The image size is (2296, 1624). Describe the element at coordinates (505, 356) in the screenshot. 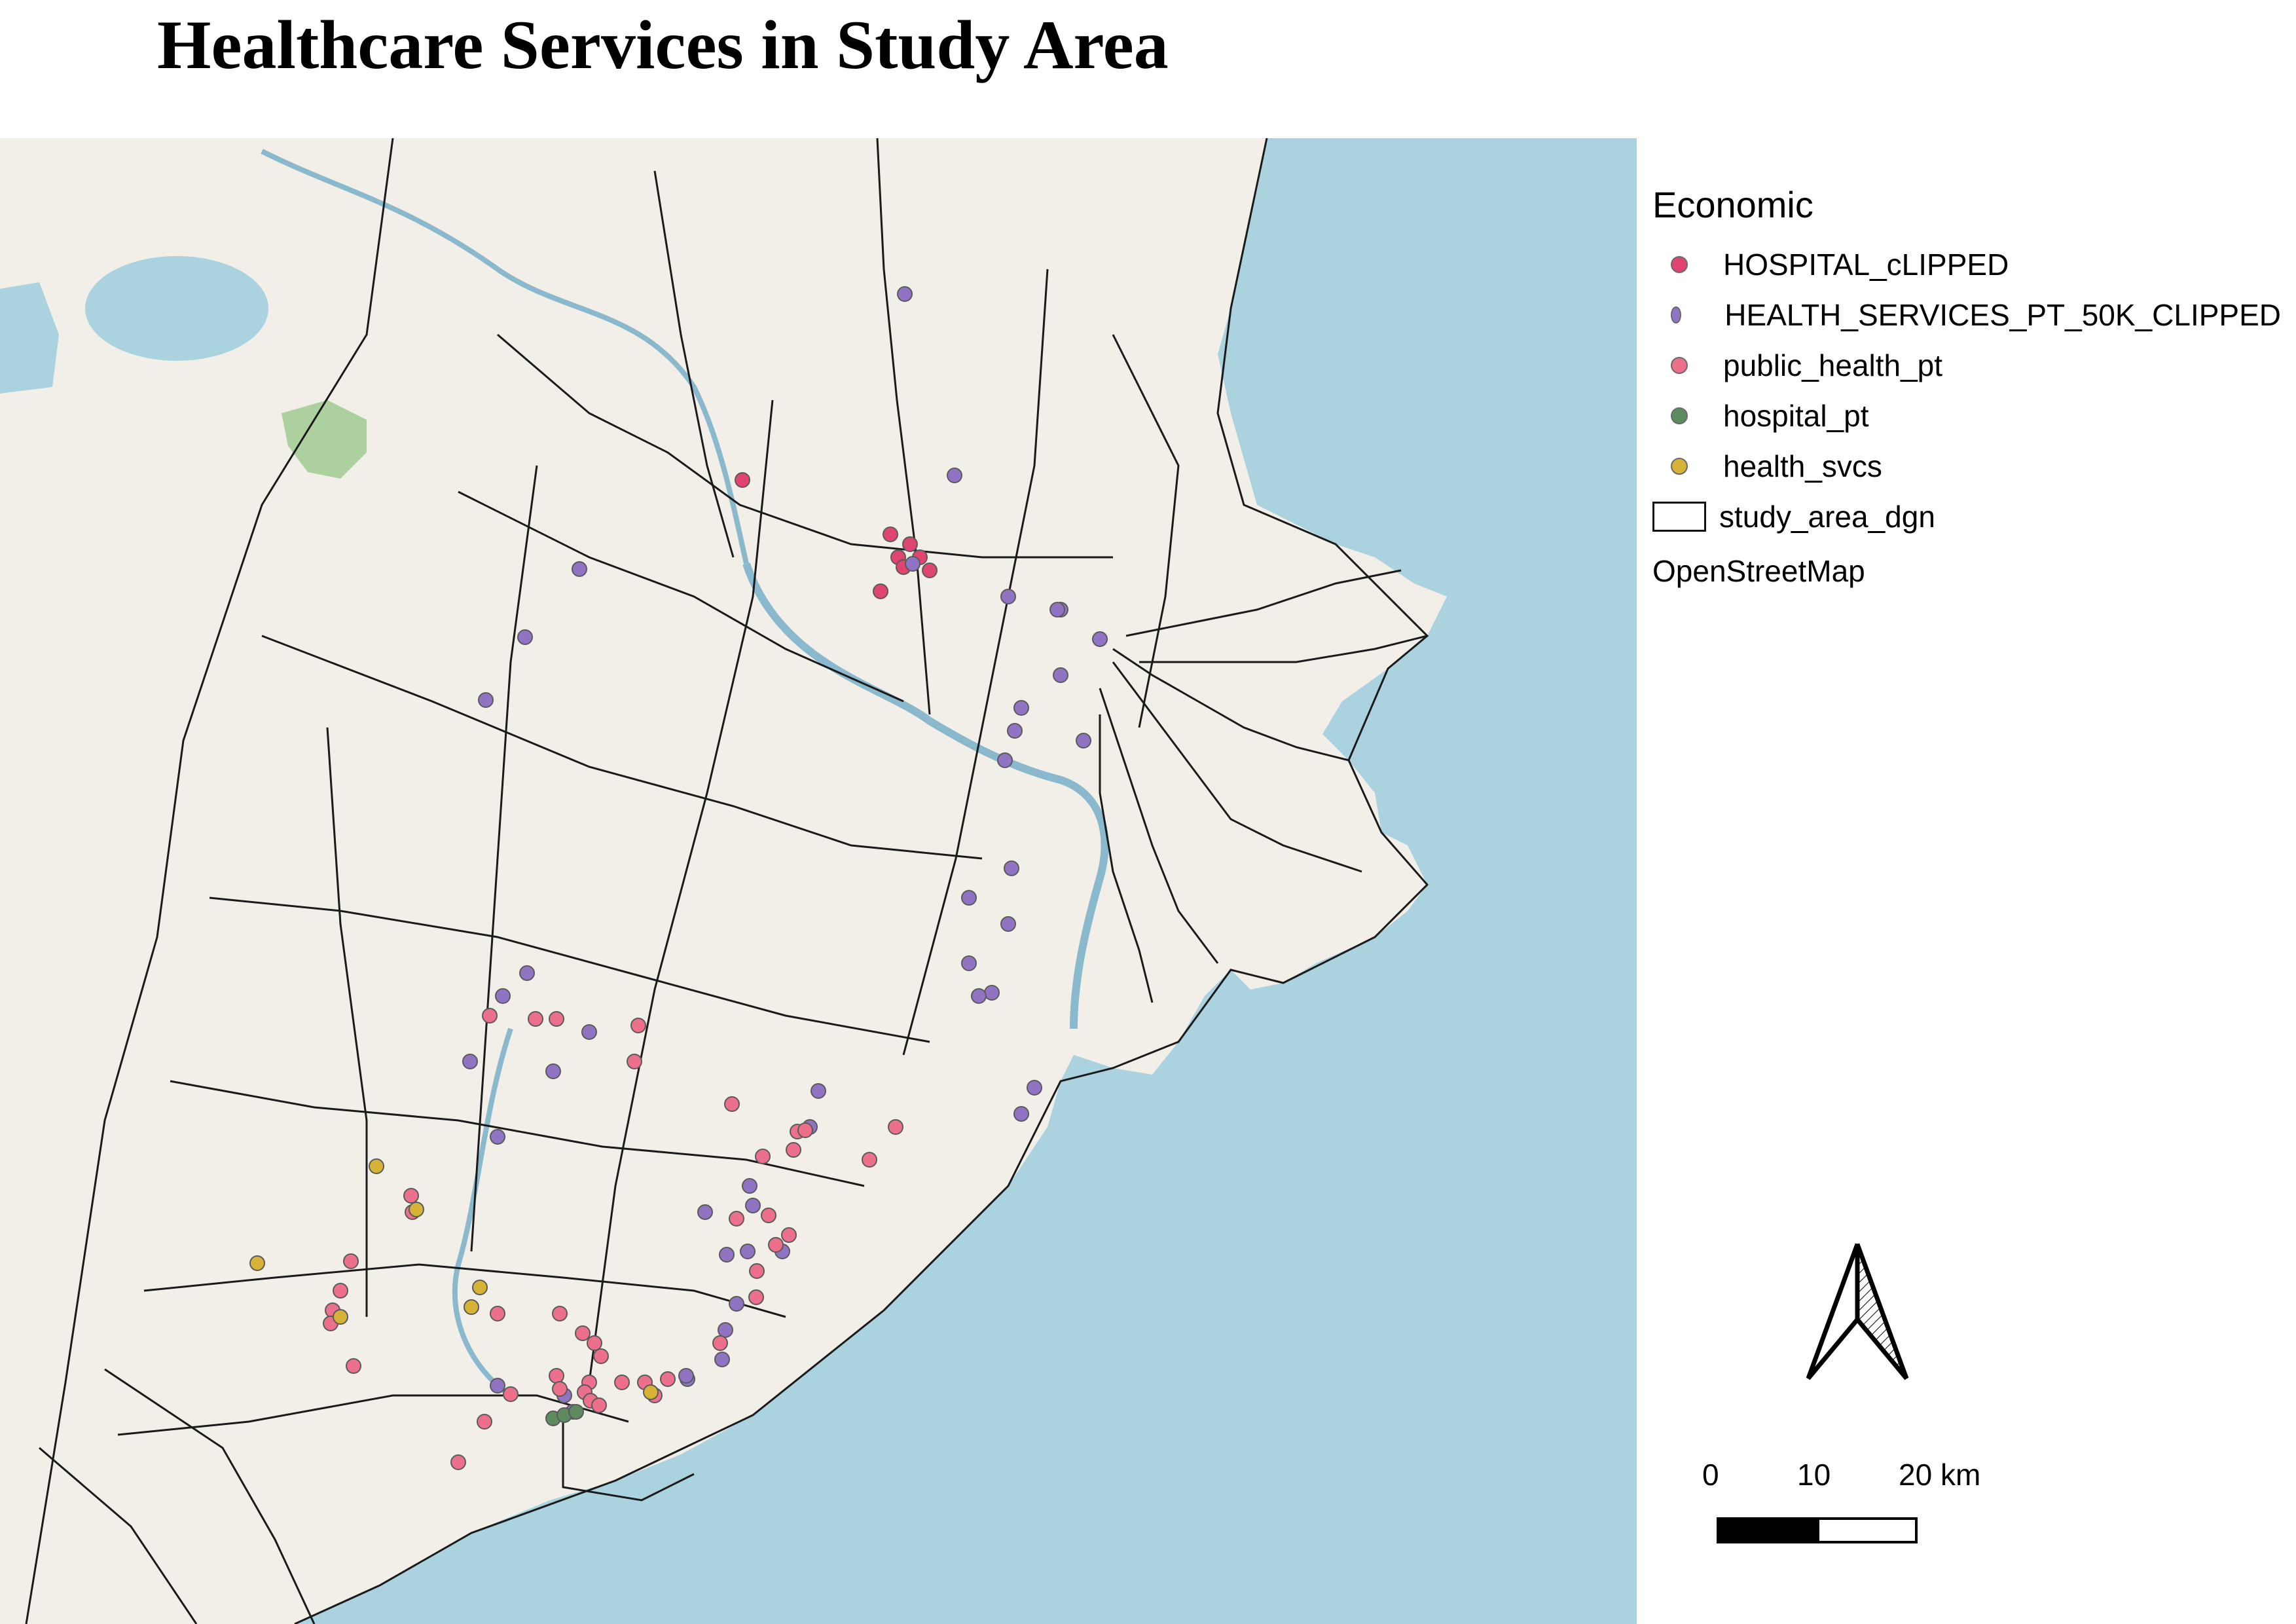

I see `river-upper` at that location.